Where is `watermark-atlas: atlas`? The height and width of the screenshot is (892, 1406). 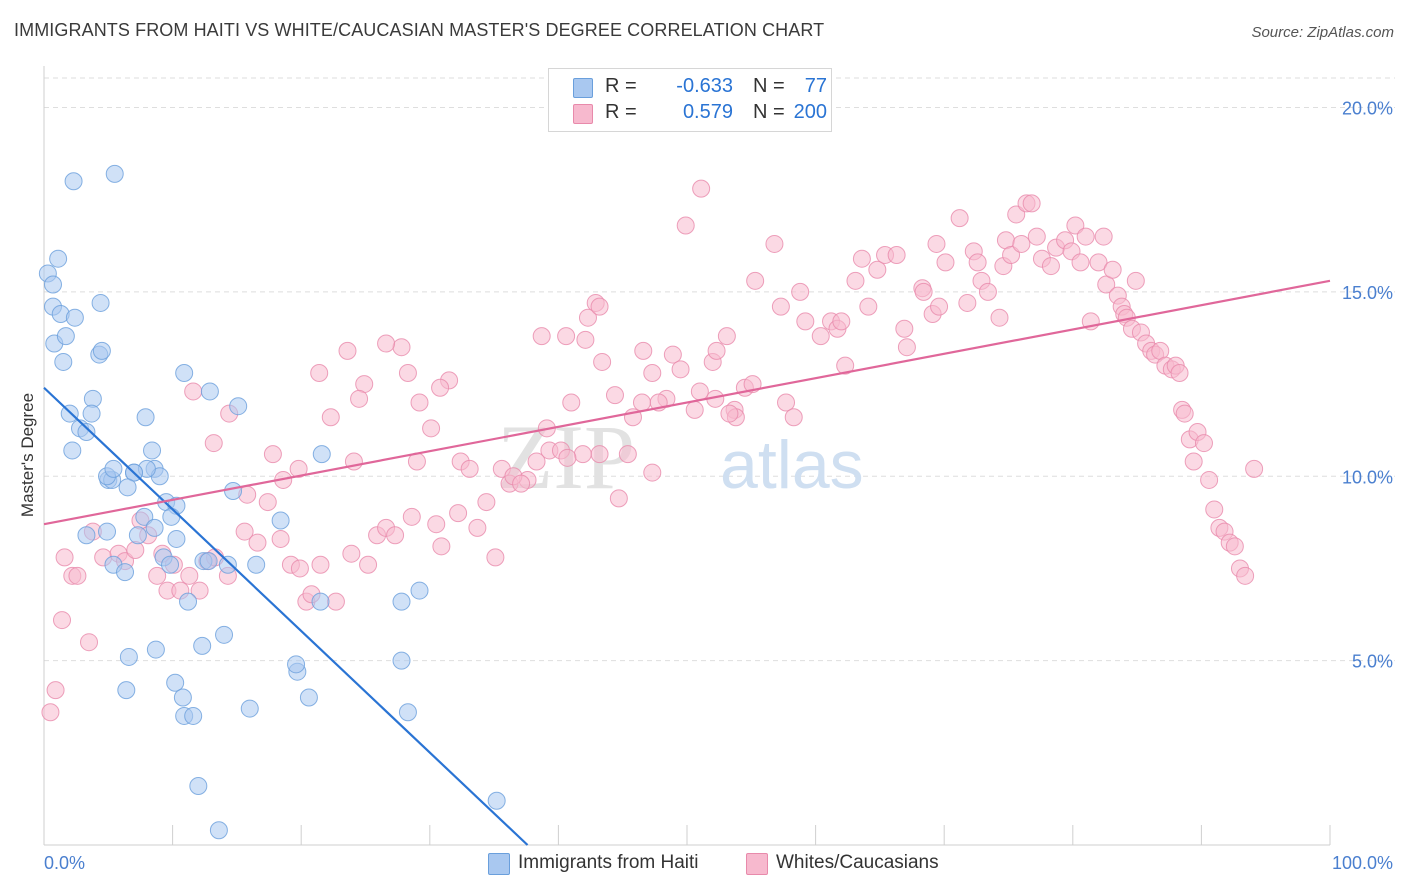
watermark-atlas: atlas is located at coordinates (792, 465).